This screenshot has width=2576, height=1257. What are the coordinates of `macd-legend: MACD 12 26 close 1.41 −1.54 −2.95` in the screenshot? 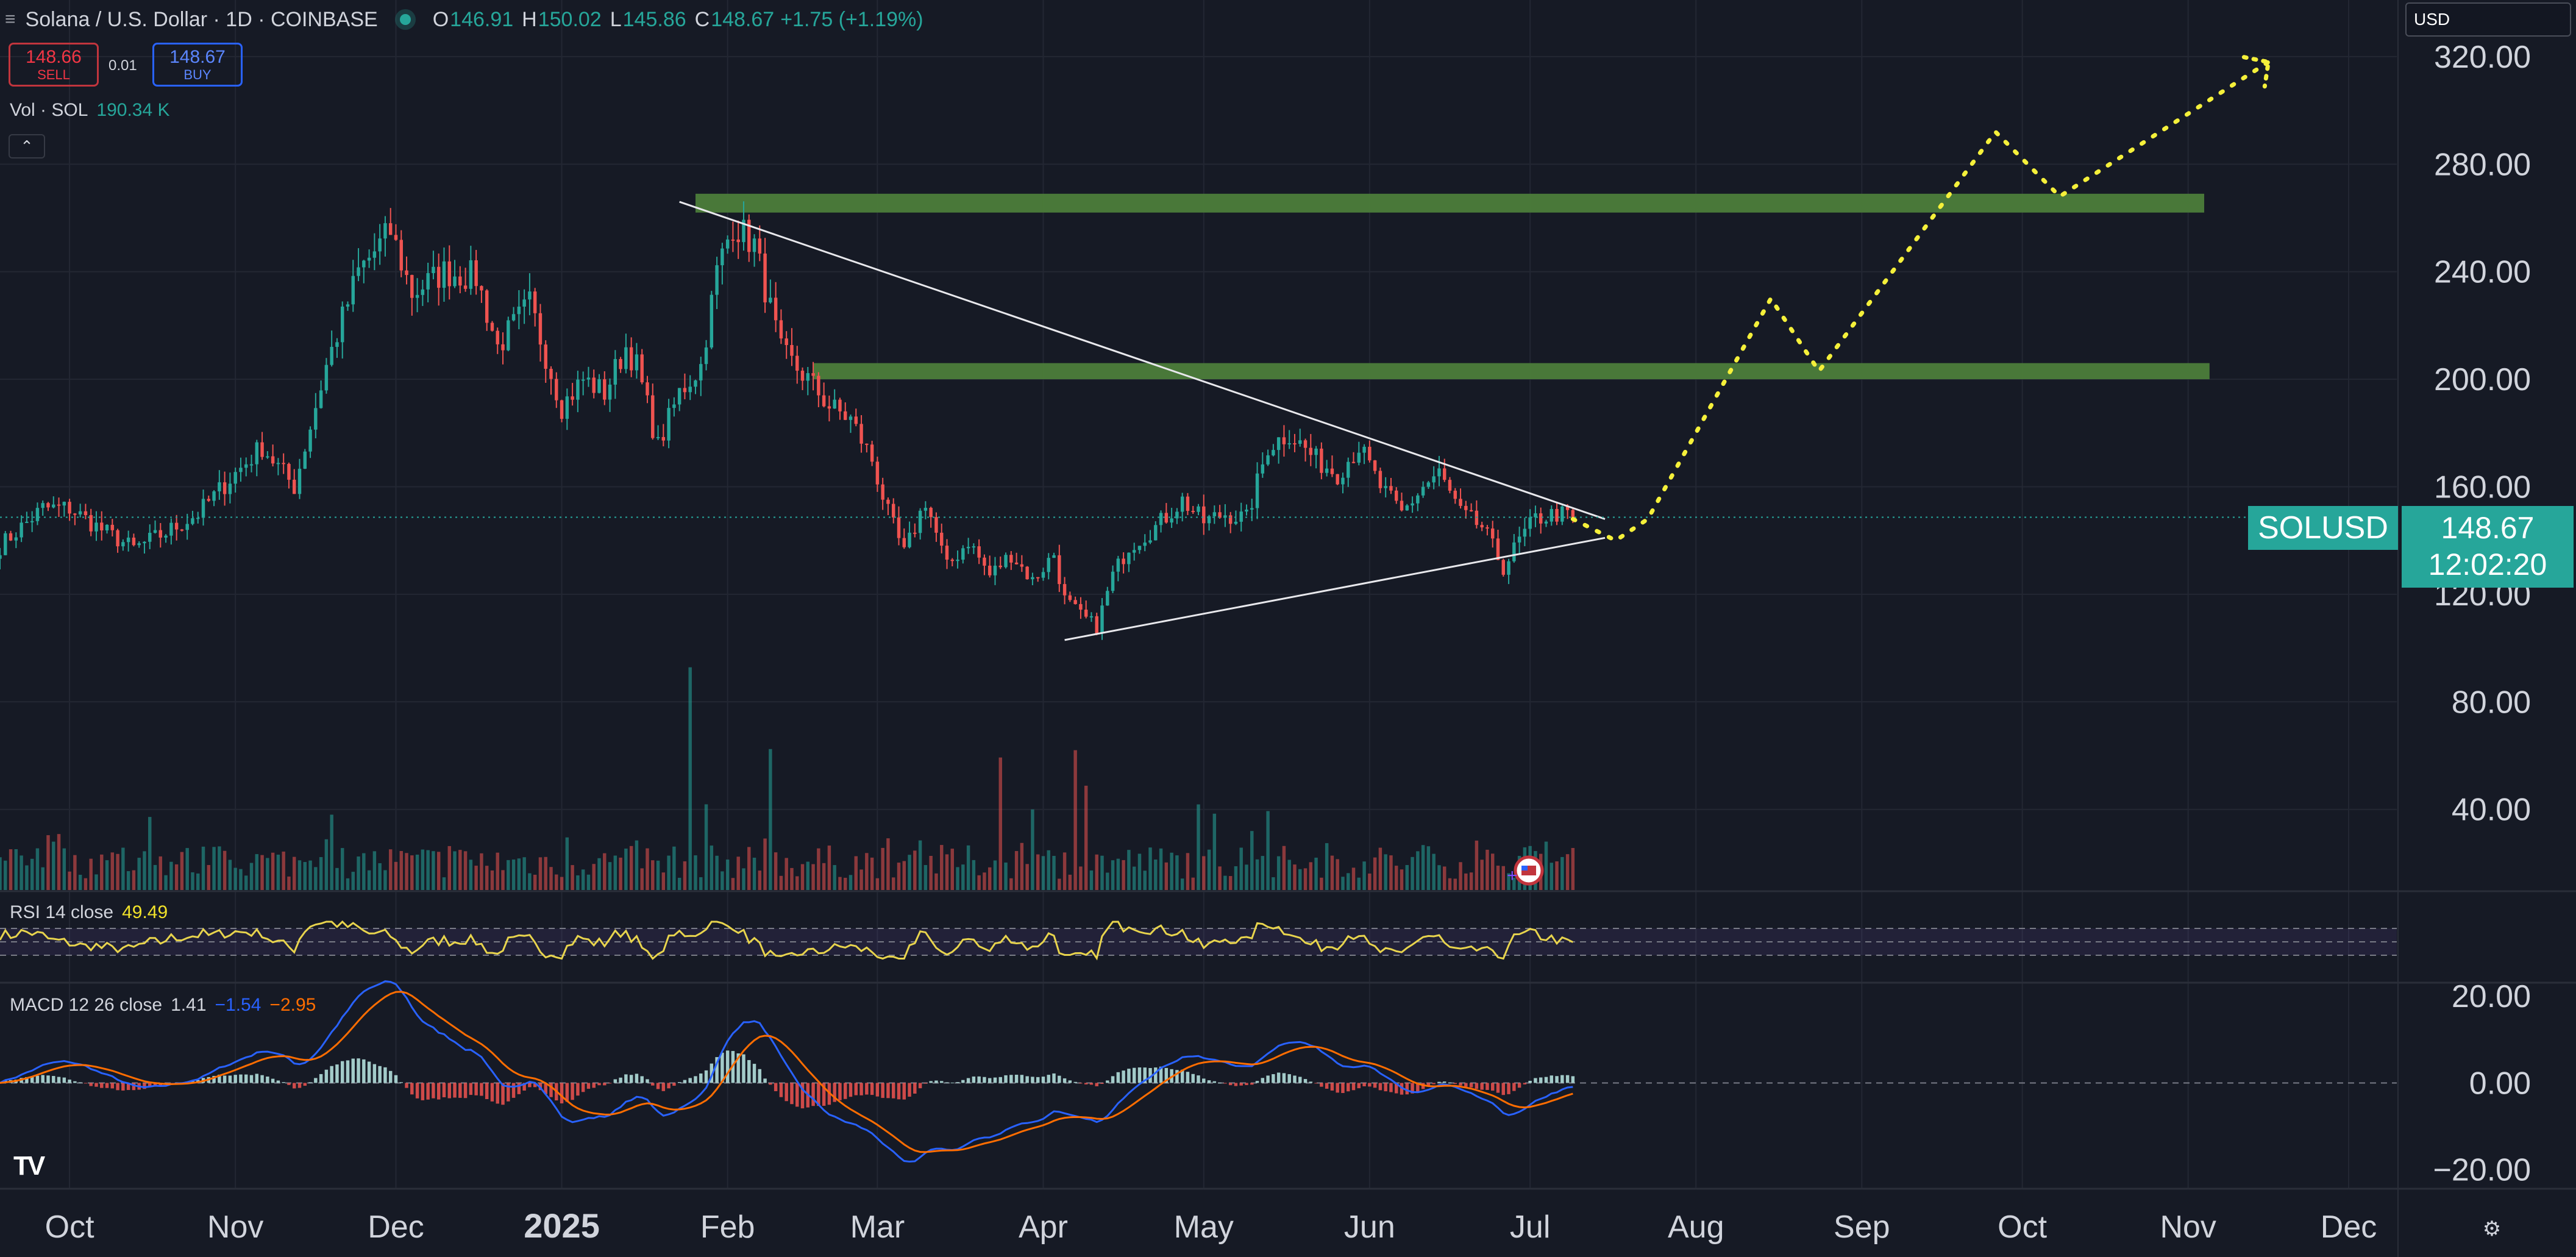 It's located at (163, 1005).